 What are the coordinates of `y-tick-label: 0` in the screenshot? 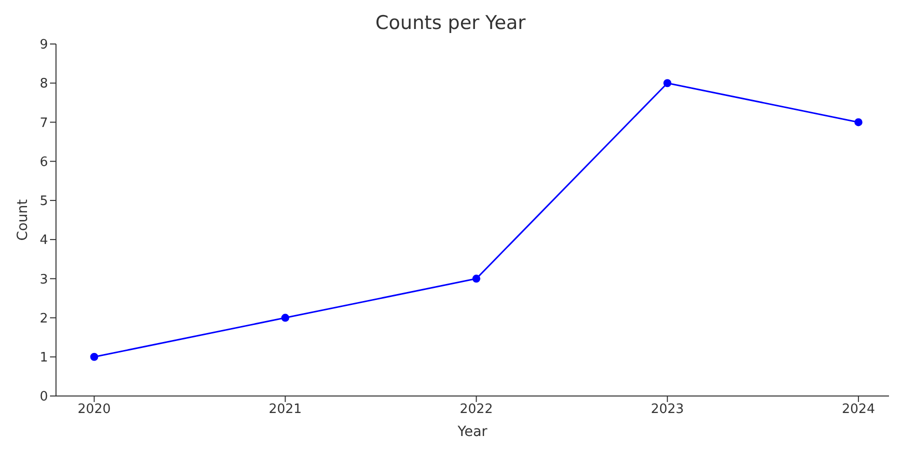 It's located at (44, 397).